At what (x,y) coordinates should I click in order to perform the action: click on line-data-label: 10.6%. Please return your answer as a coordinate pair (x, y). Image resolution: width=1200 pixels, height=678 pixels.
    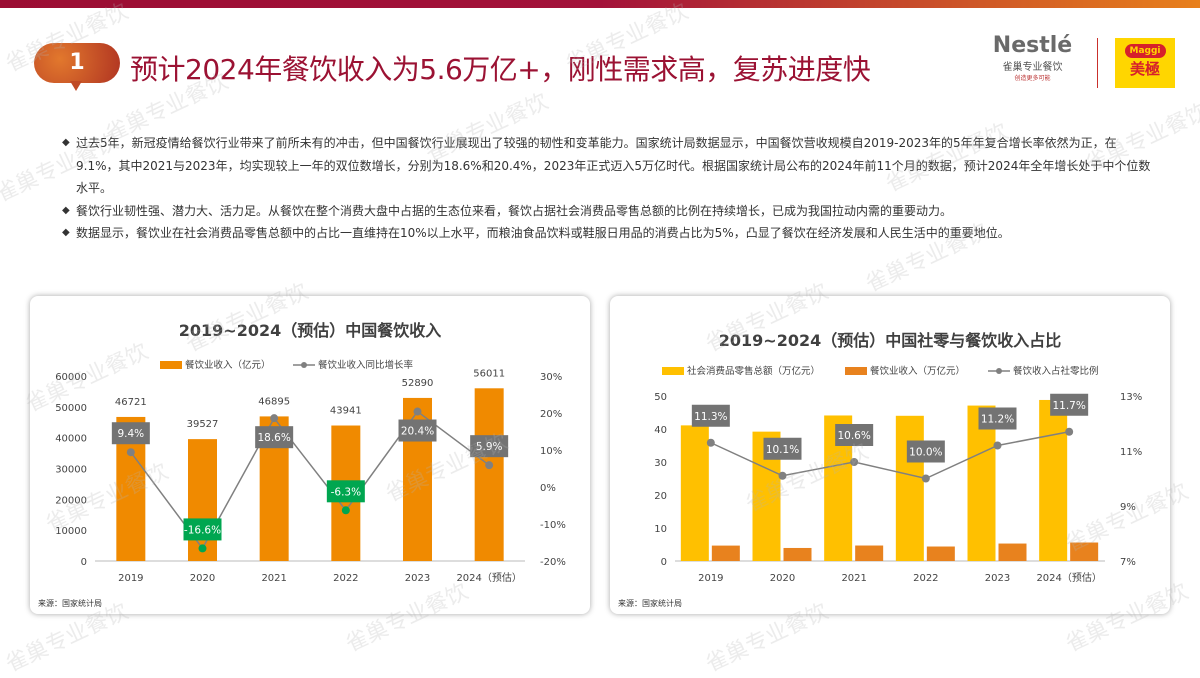
    Looking at the image, I should click on (853, 436).